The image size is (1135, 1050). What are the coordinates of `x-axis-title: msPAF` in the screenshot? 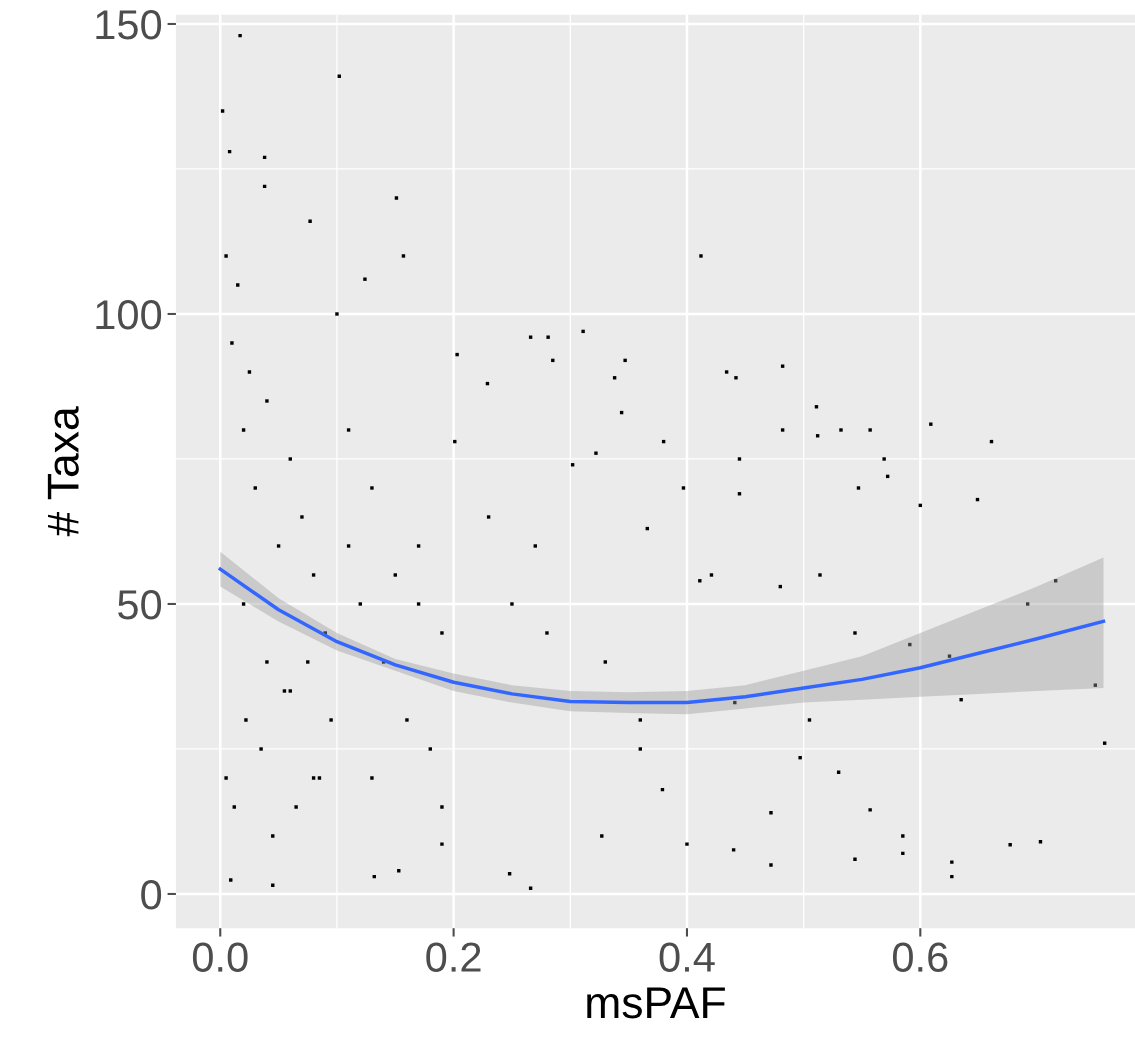 It's located at (656, 1003).